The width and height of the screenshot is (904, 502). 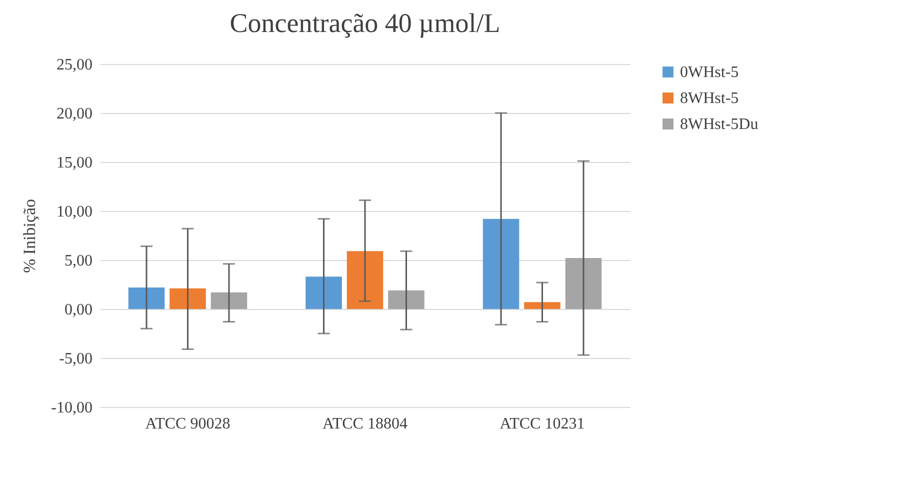 I want to click on y-tick-label: -10,00, so click(x=71, y=408).